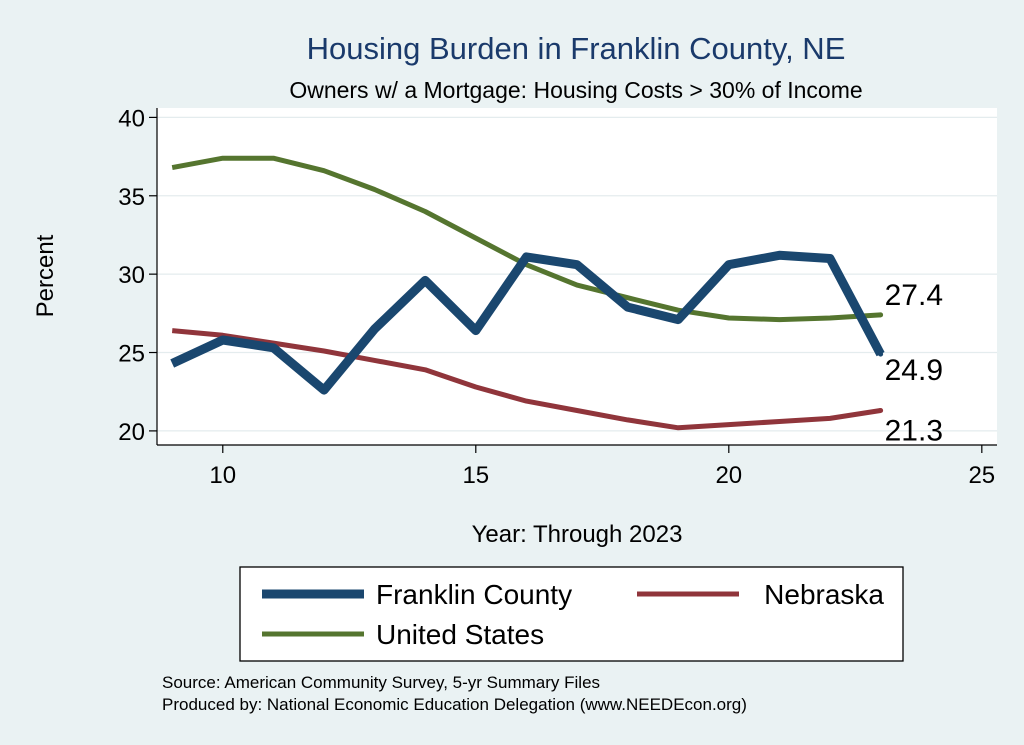 The width and height of the screenshot is (1024, 745). What do you see at coordinates (981, 475) in the screenshot?
I see `x-tick-label: 25` at bounding box center [981, 475].